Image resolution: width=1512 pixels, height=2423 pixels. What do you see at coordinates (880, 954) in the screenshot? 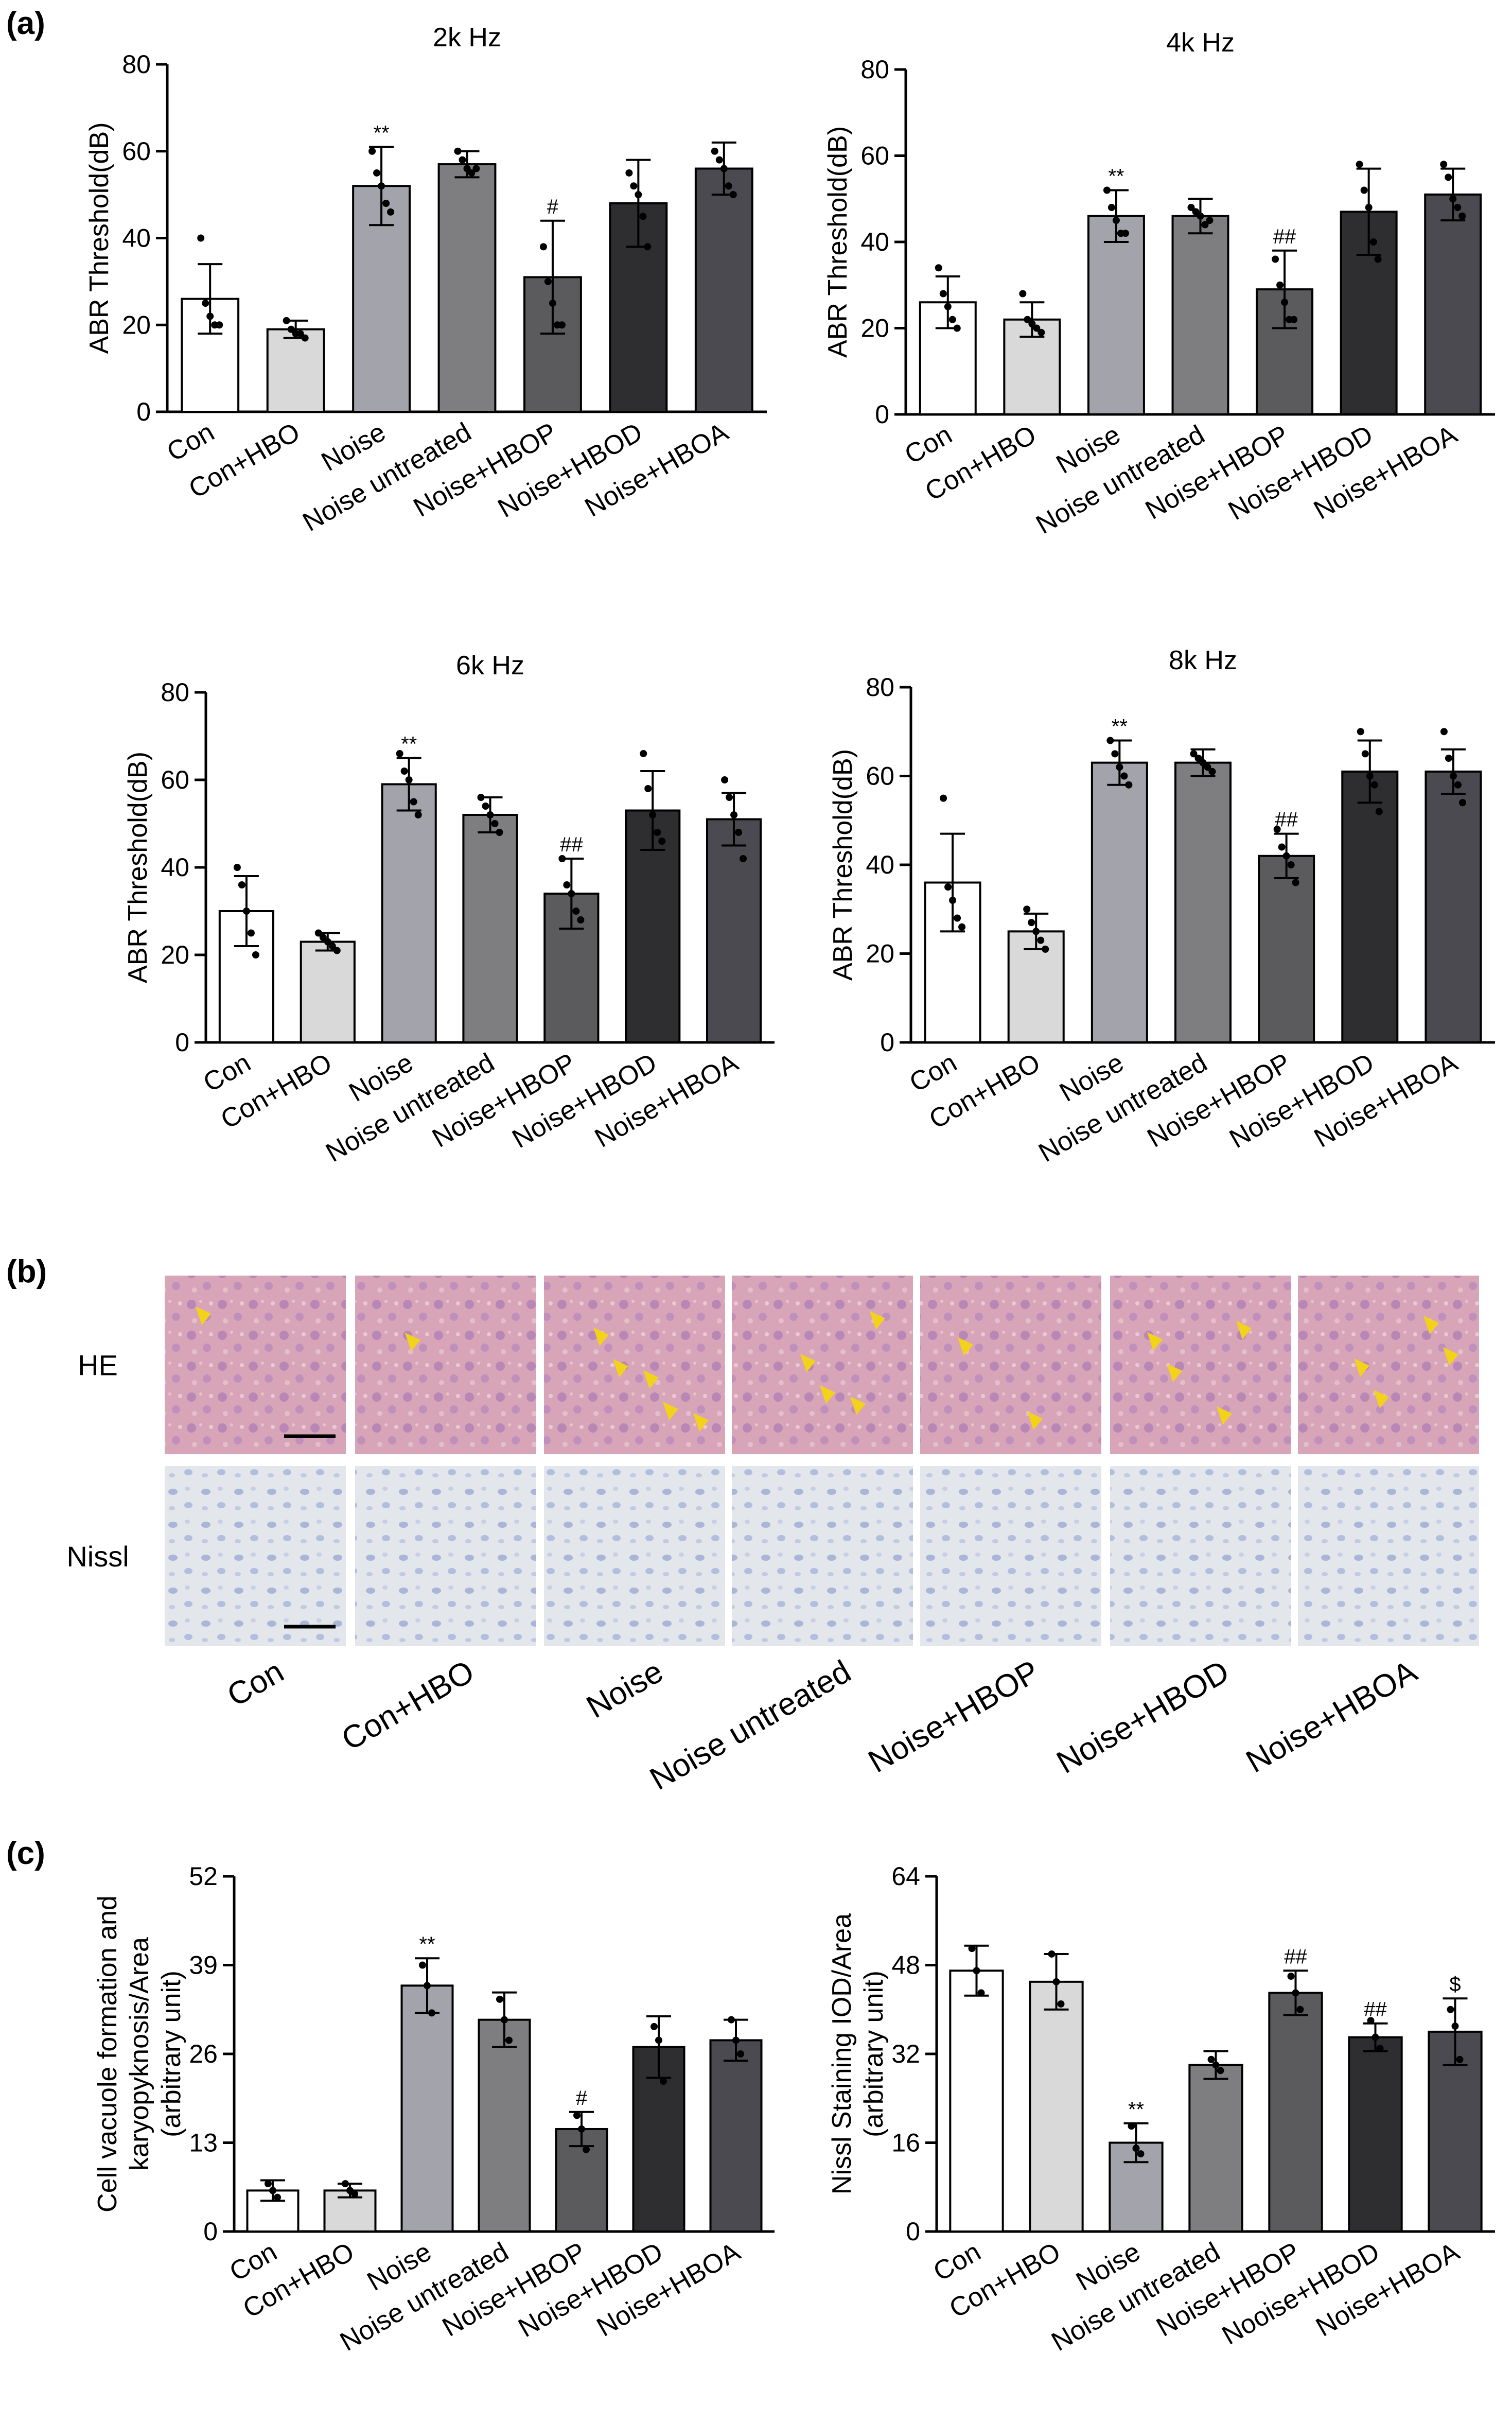
I see `y-tick-label: 20` at bounding box center [880, 954].